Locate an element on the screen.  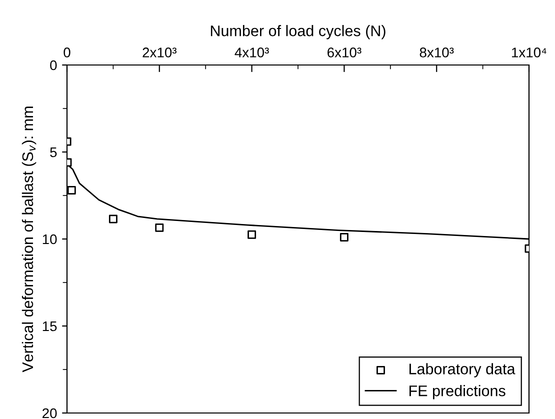
x-tick-label: 2x10³ is located at coordinates (159, 53).